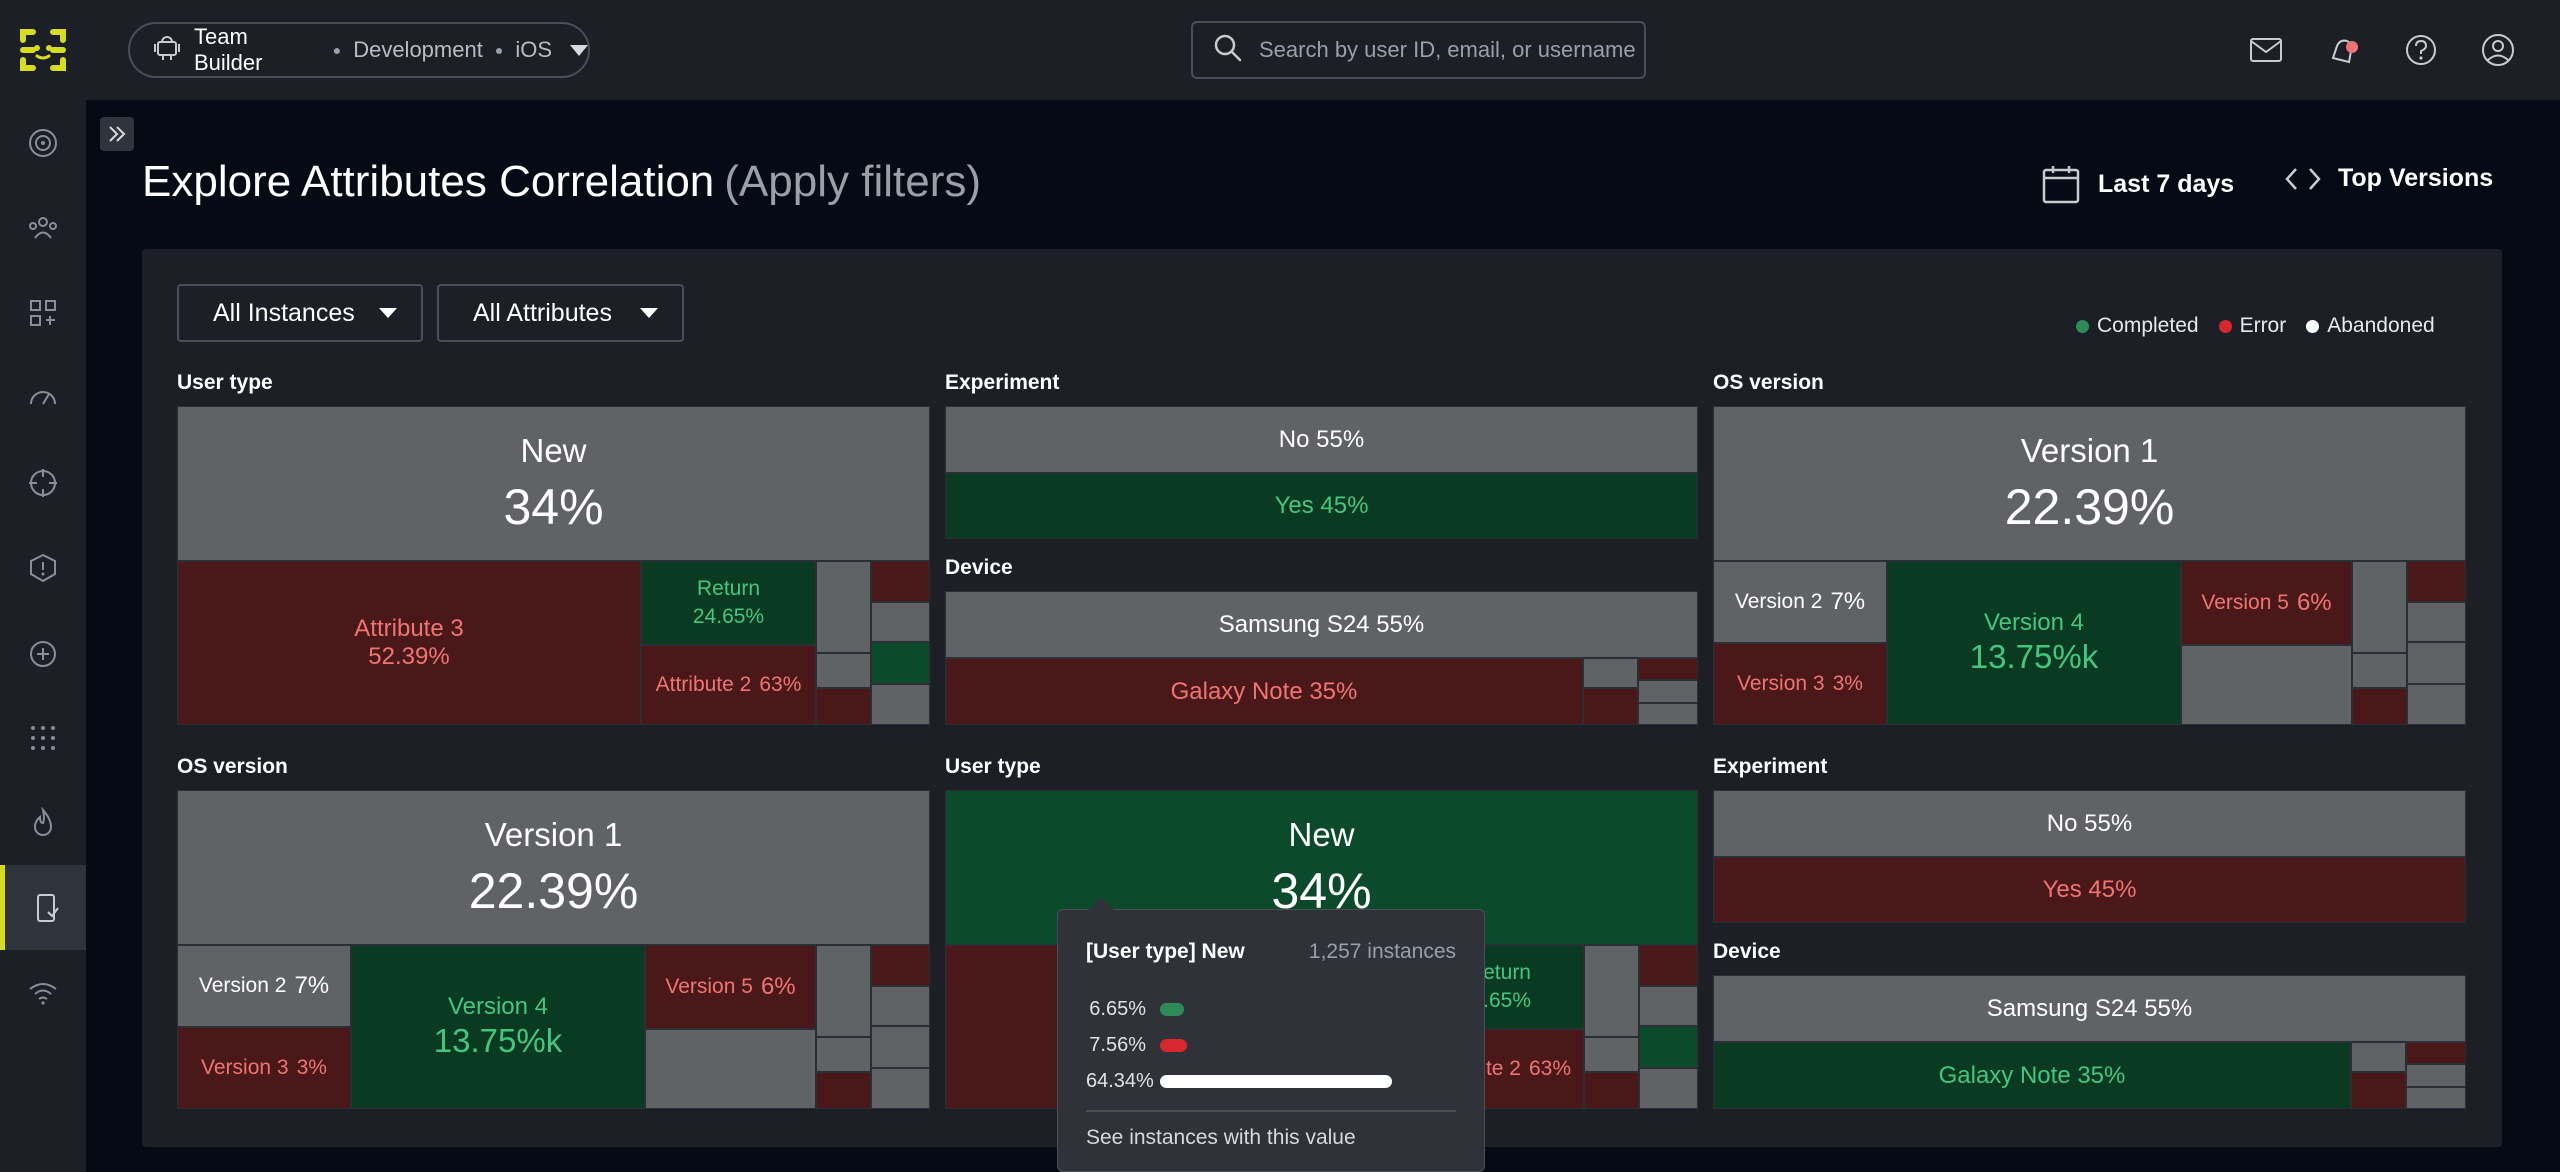 The image size is (2560, 1172). What do you see at coordinates (2266, 50) in the screenshot?
I see `mail-icon` at bounding box center [2266, 50].